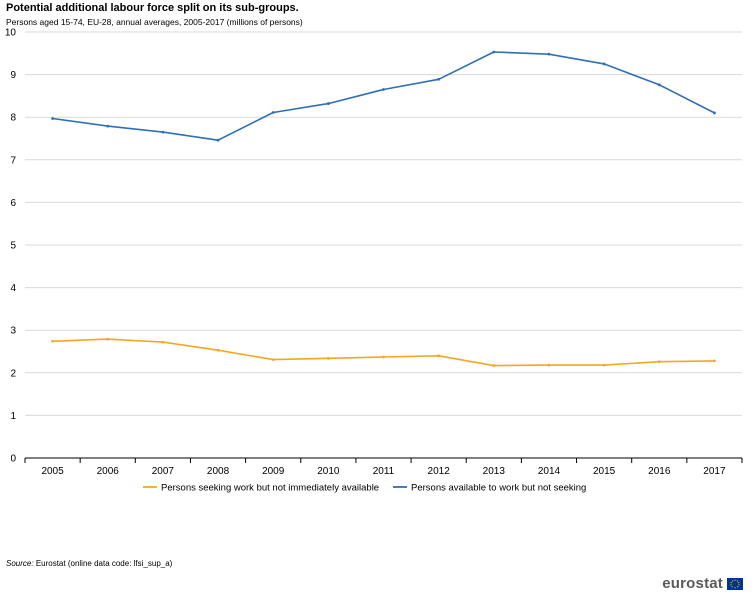  Describe the element at coordinates (714, 471) in the screenshot. I see `x-tick-label: 2017` at that location.